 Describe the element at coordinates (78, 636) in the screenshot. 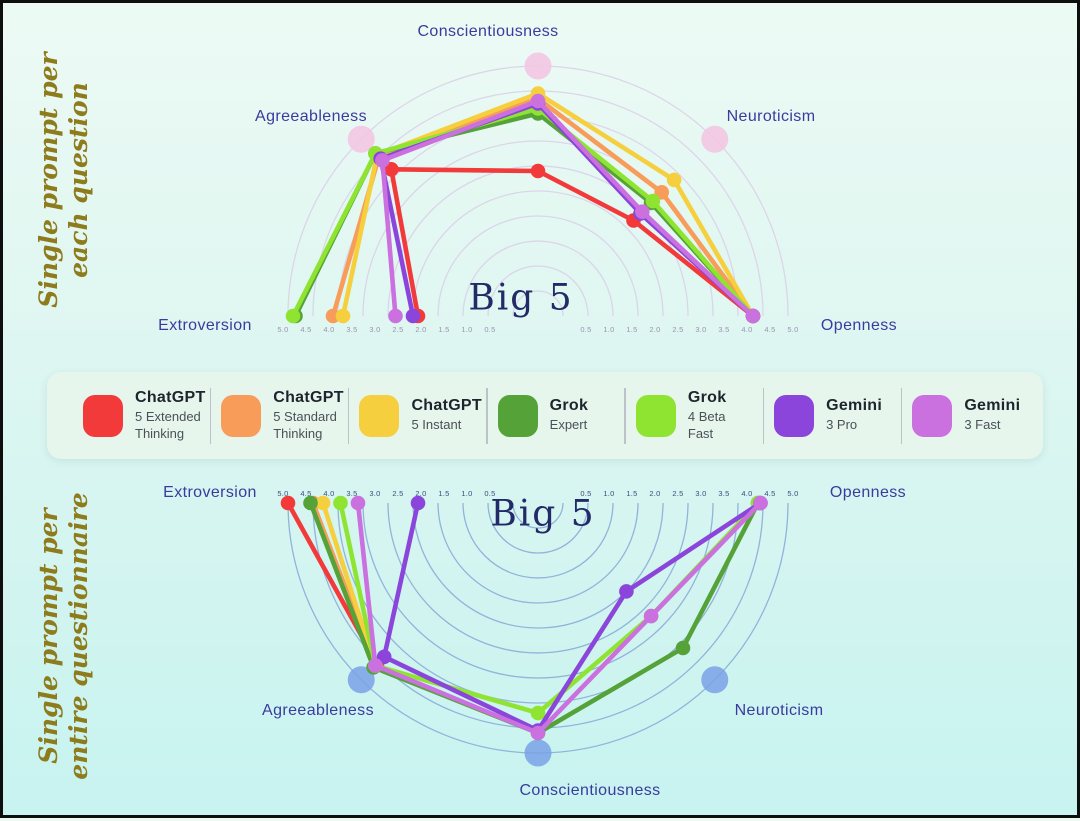

I see `chart2-side-title-line2: entire questionnaire` at that location.